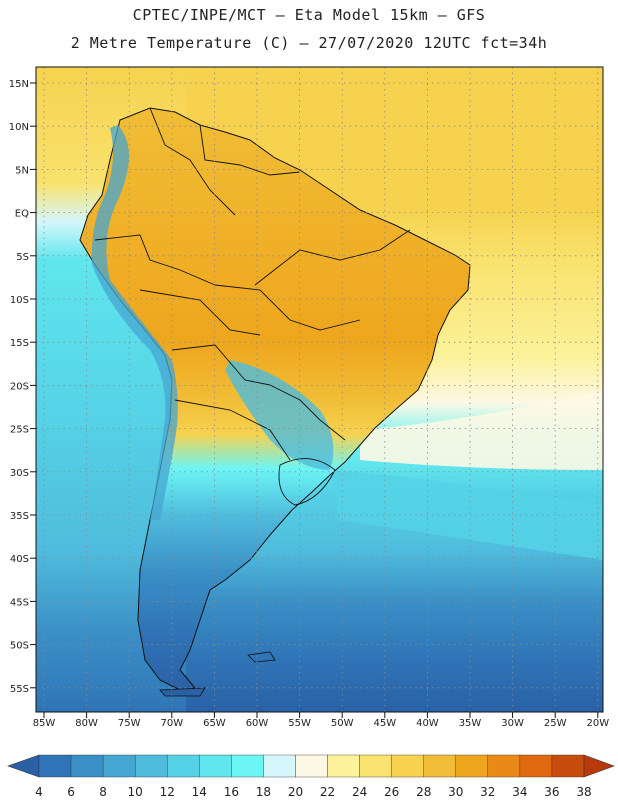  What do you see at coordinates (19, 559) in the screenshot?
I see `lat-label: 40S` at bounding box center [19, 559].